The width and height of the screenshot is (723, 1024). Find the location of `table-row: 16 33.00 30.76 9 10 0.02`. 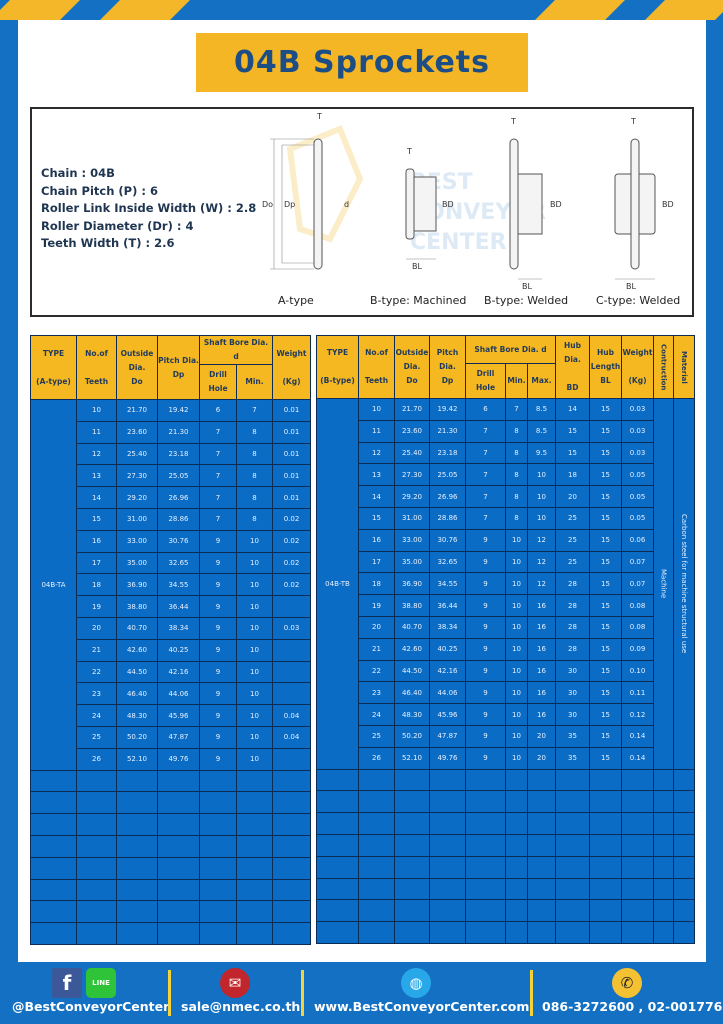

table-row: 16 33.00 30.76 9 10 0.02 is located at coordinates (171, 541).